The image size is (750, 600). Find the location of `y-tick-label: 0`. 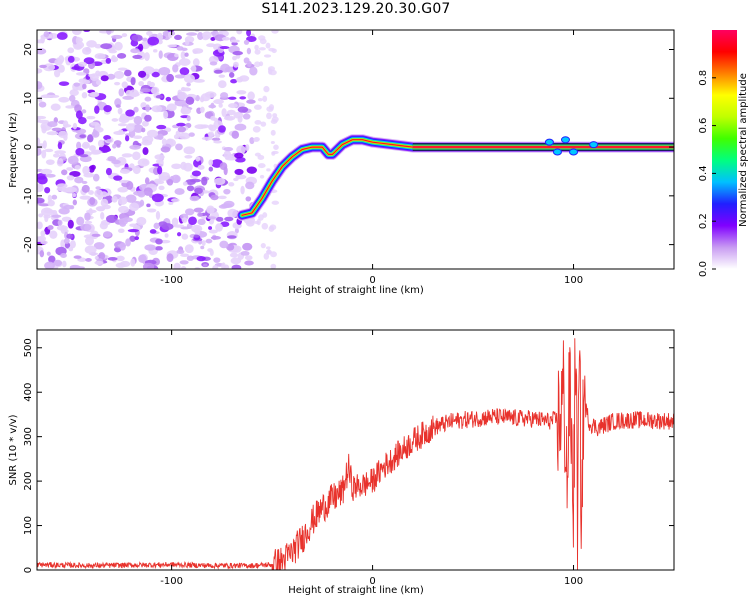

y-tick-label: 0 is located at coordinates (28, 147).